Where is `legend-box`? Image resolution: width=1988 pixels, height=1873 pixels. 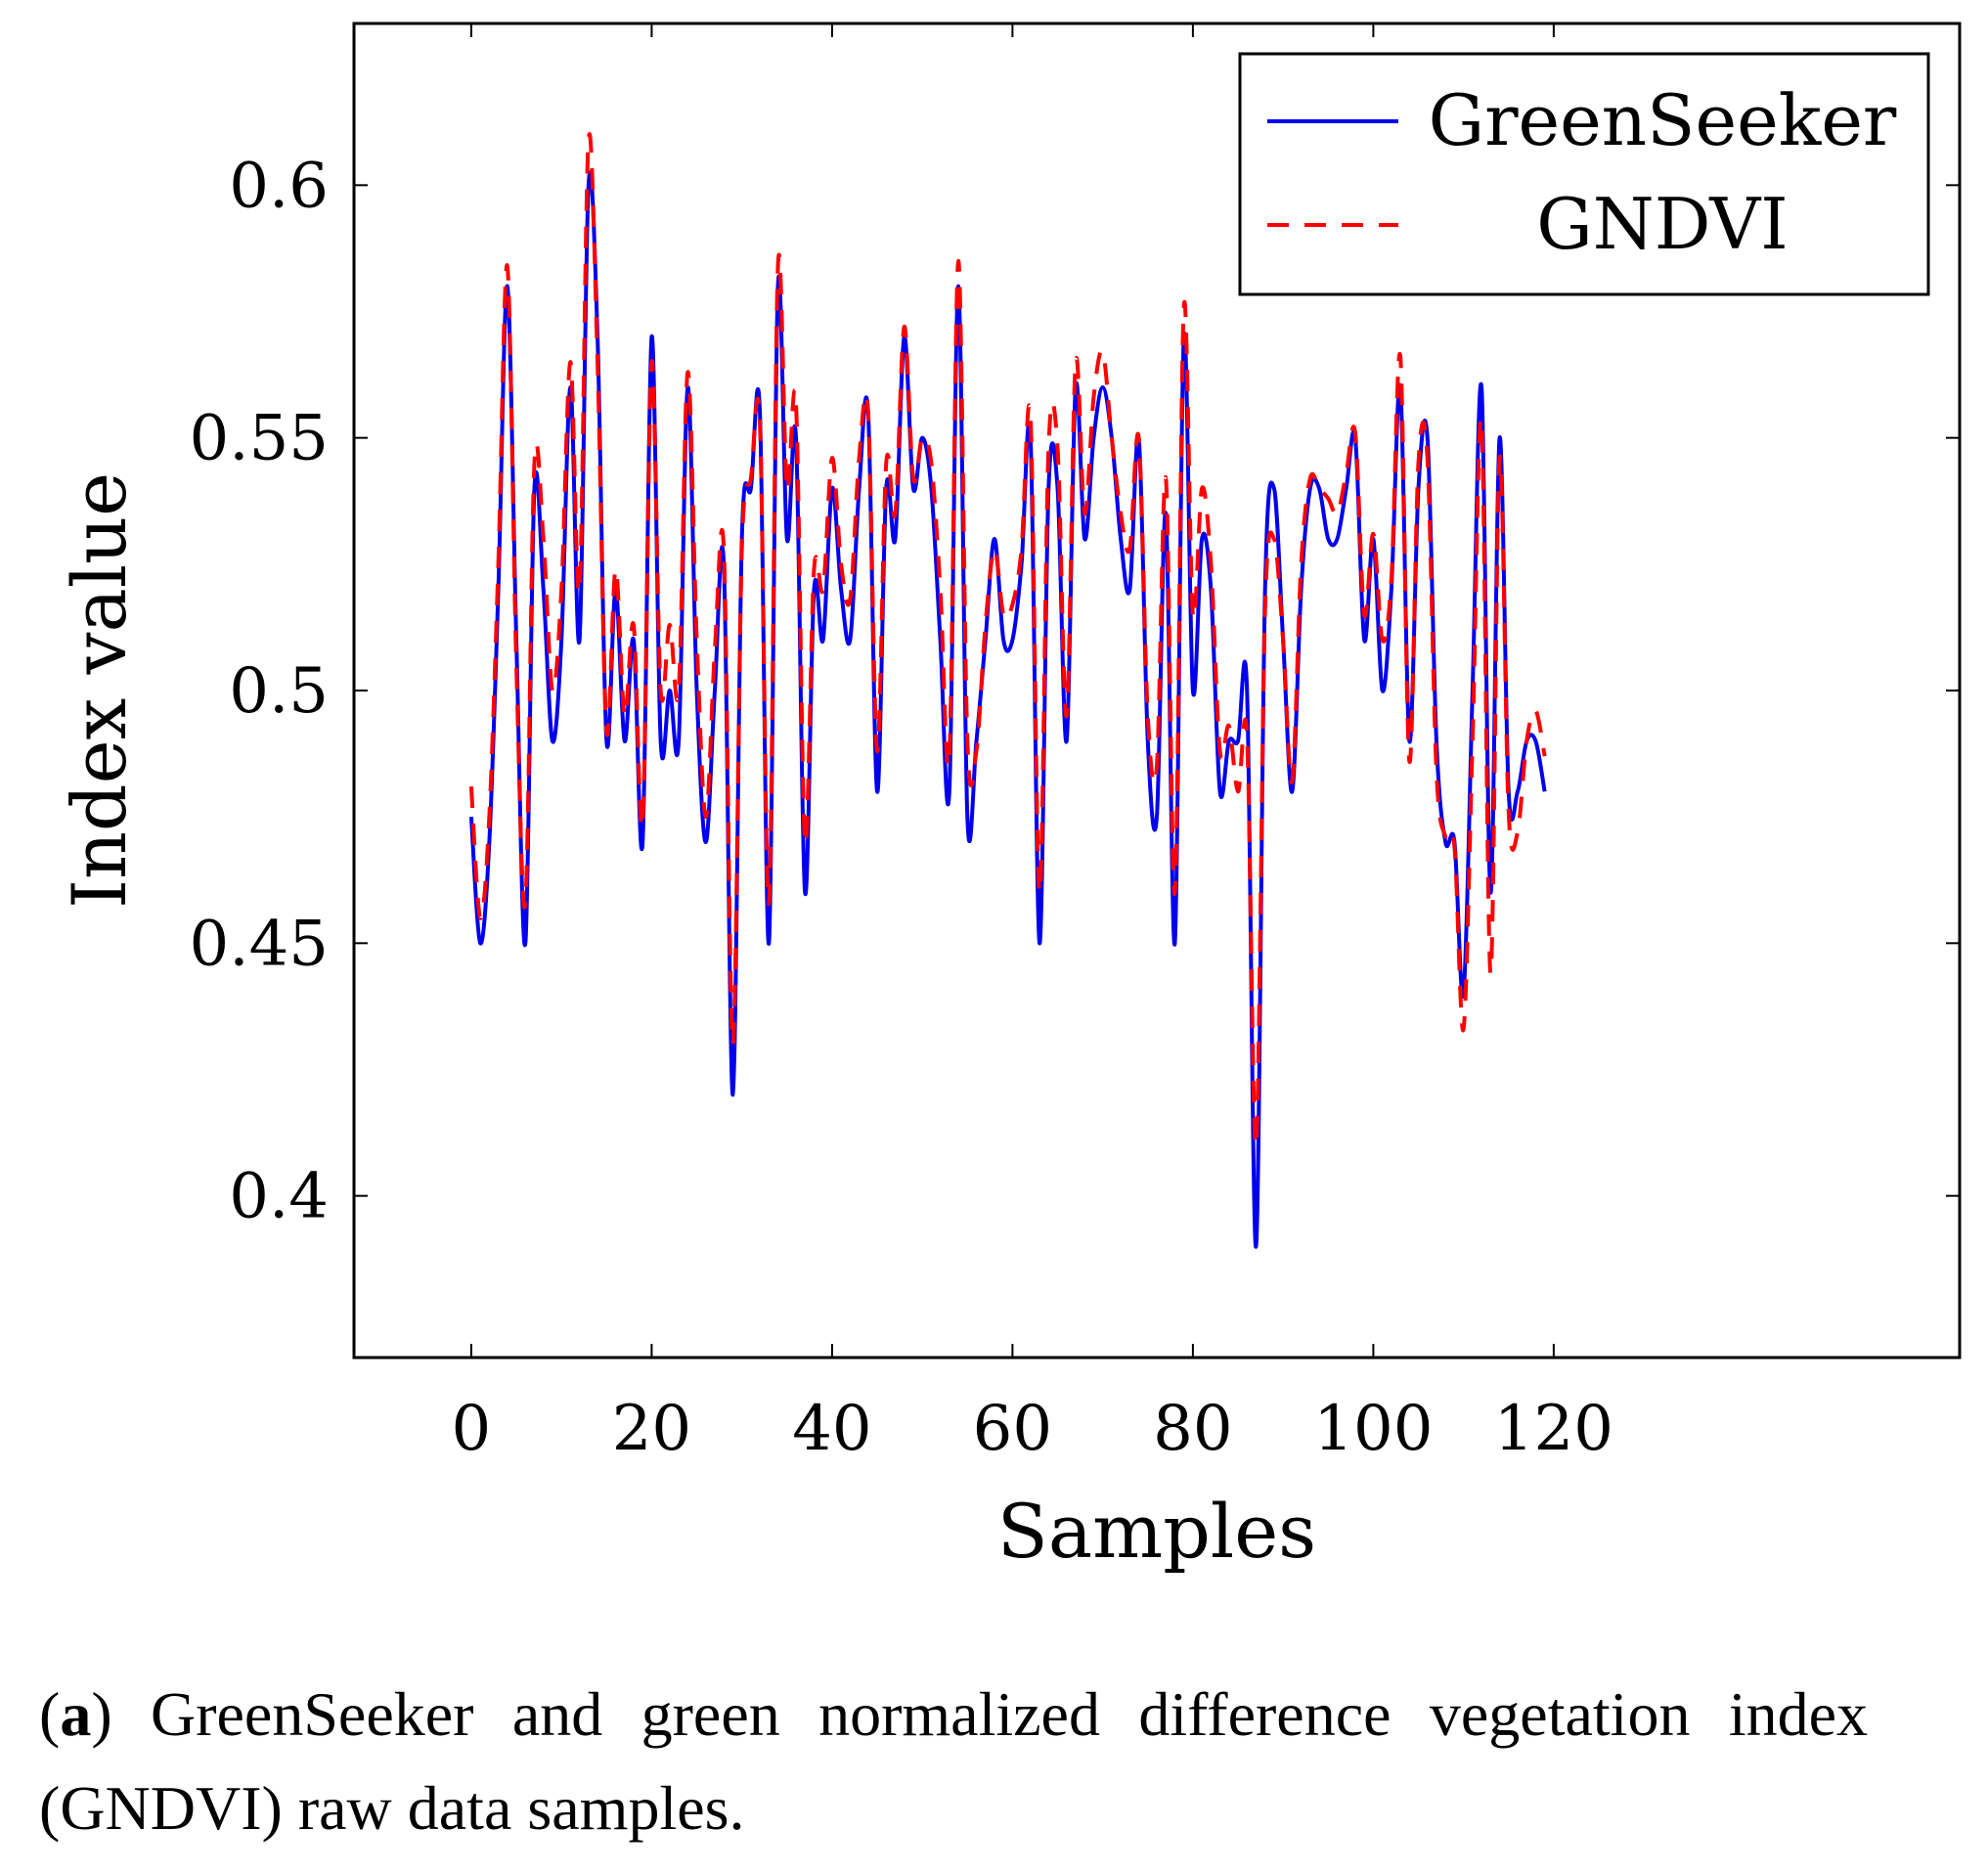
legend-box is located at coordinates (1584, 174).